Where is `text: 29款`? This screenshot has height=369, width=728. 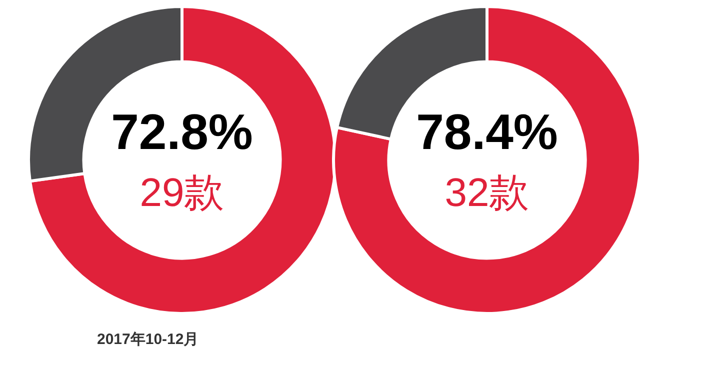 text: 29款 is located at coordinates (182, 193).